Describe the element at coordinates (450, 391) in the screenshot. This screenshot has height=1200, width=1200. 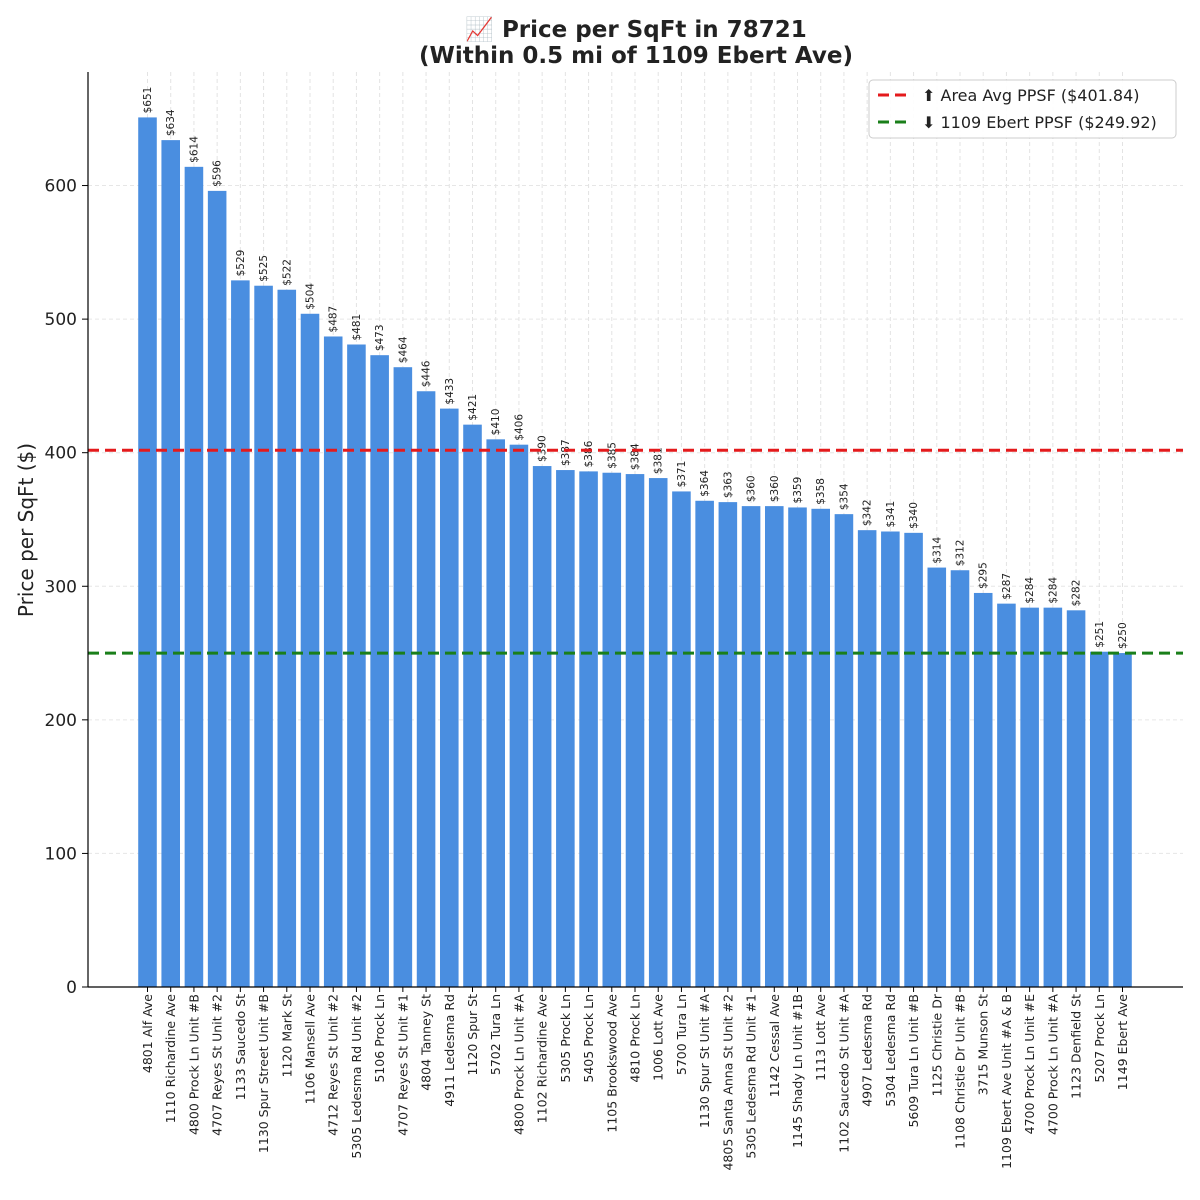
I see `data-label: $433` at that location.